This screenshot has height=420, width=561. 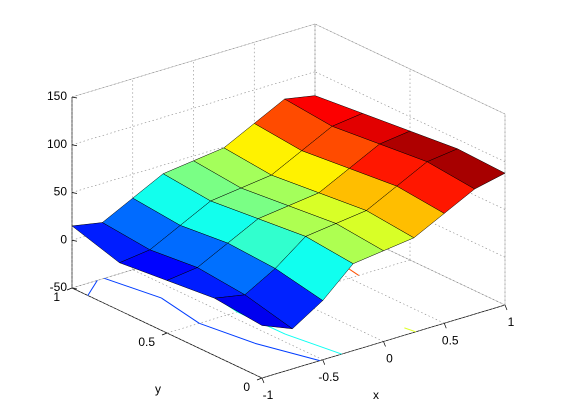 What do you see at coordinates (57, 96) in the screenshot?
I see `z-tick-label: 150` at bounding box center [57, 96].